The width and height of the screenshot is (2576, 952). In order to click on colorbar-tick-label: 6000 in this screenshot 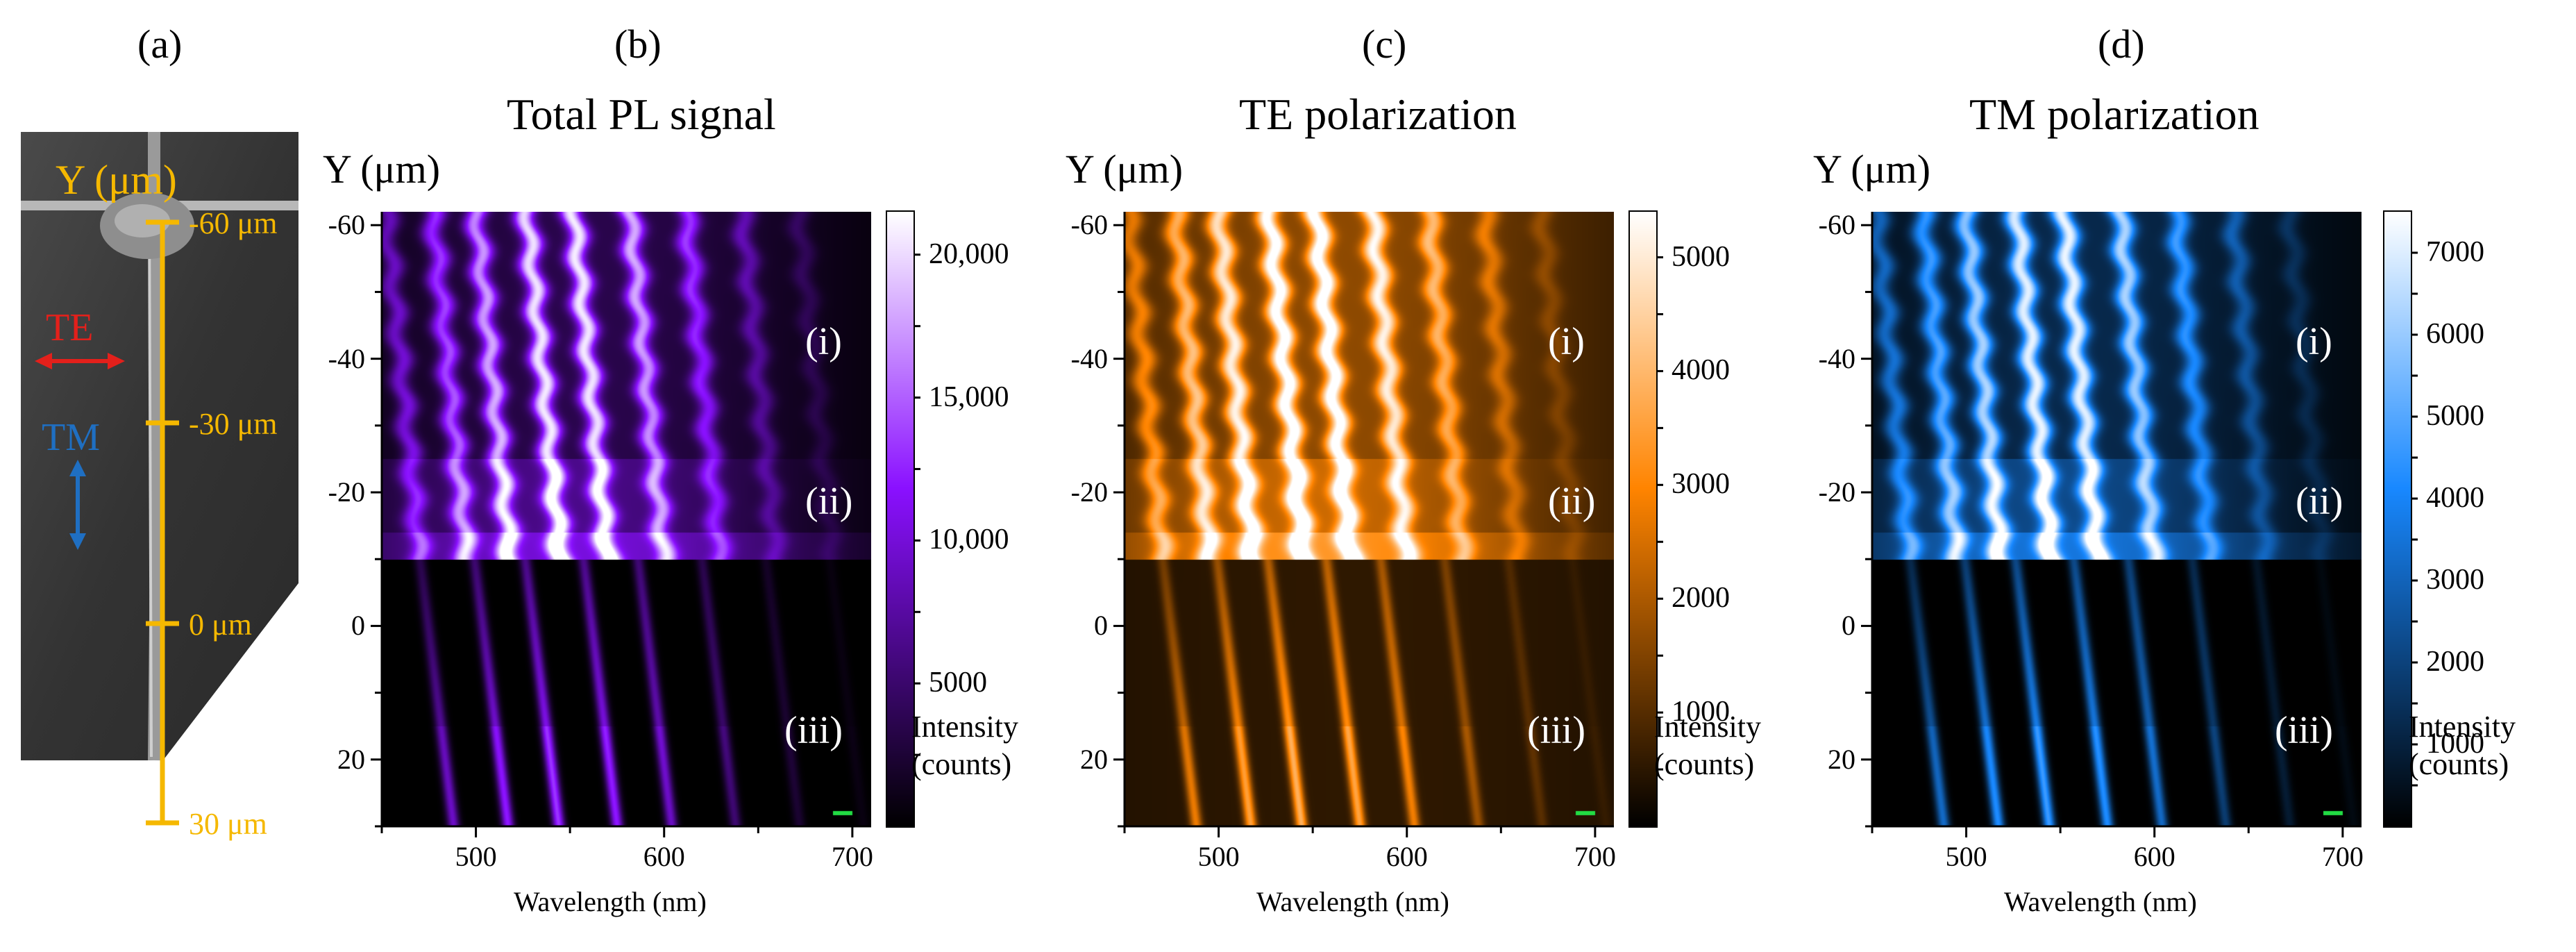, I will do `click(2455, 334)`.